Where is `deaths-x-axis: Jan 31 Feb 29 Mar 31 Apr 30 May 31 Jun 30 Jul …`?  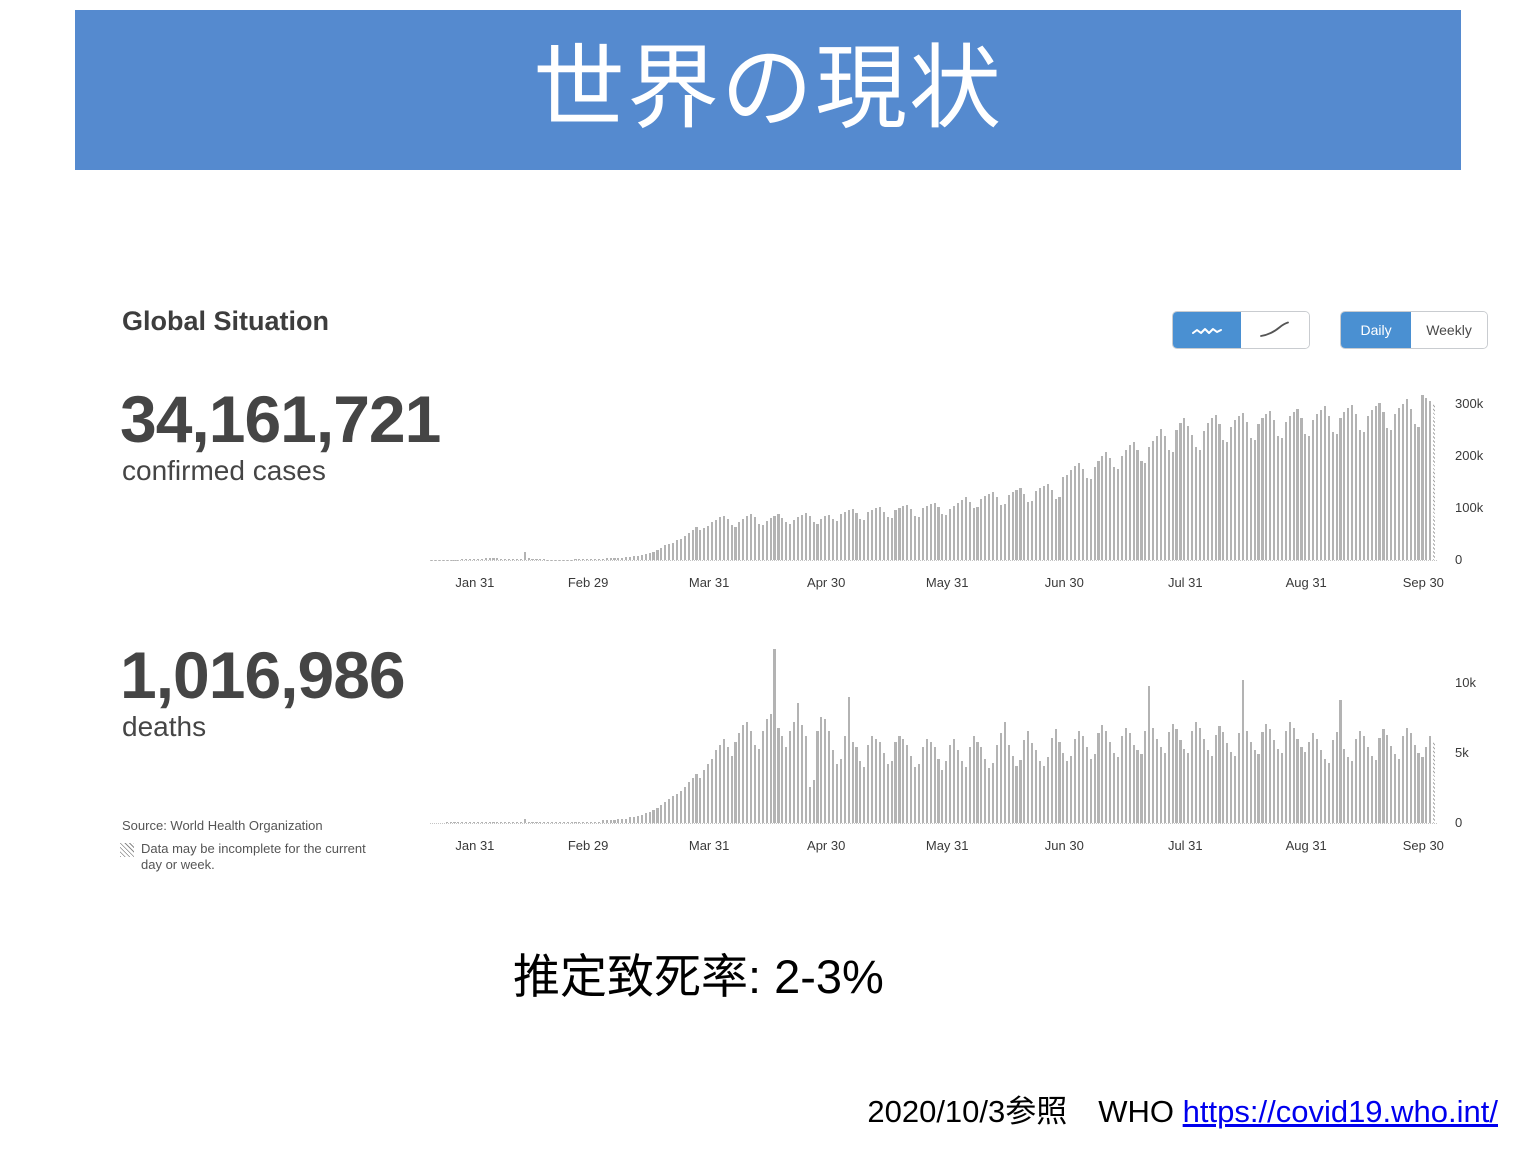 deaths-x-axis: Jan 31 Feb 29 Mar 31 Apr 30 May 31 Jun 30 Jul … is located at coordinates (937, 838).